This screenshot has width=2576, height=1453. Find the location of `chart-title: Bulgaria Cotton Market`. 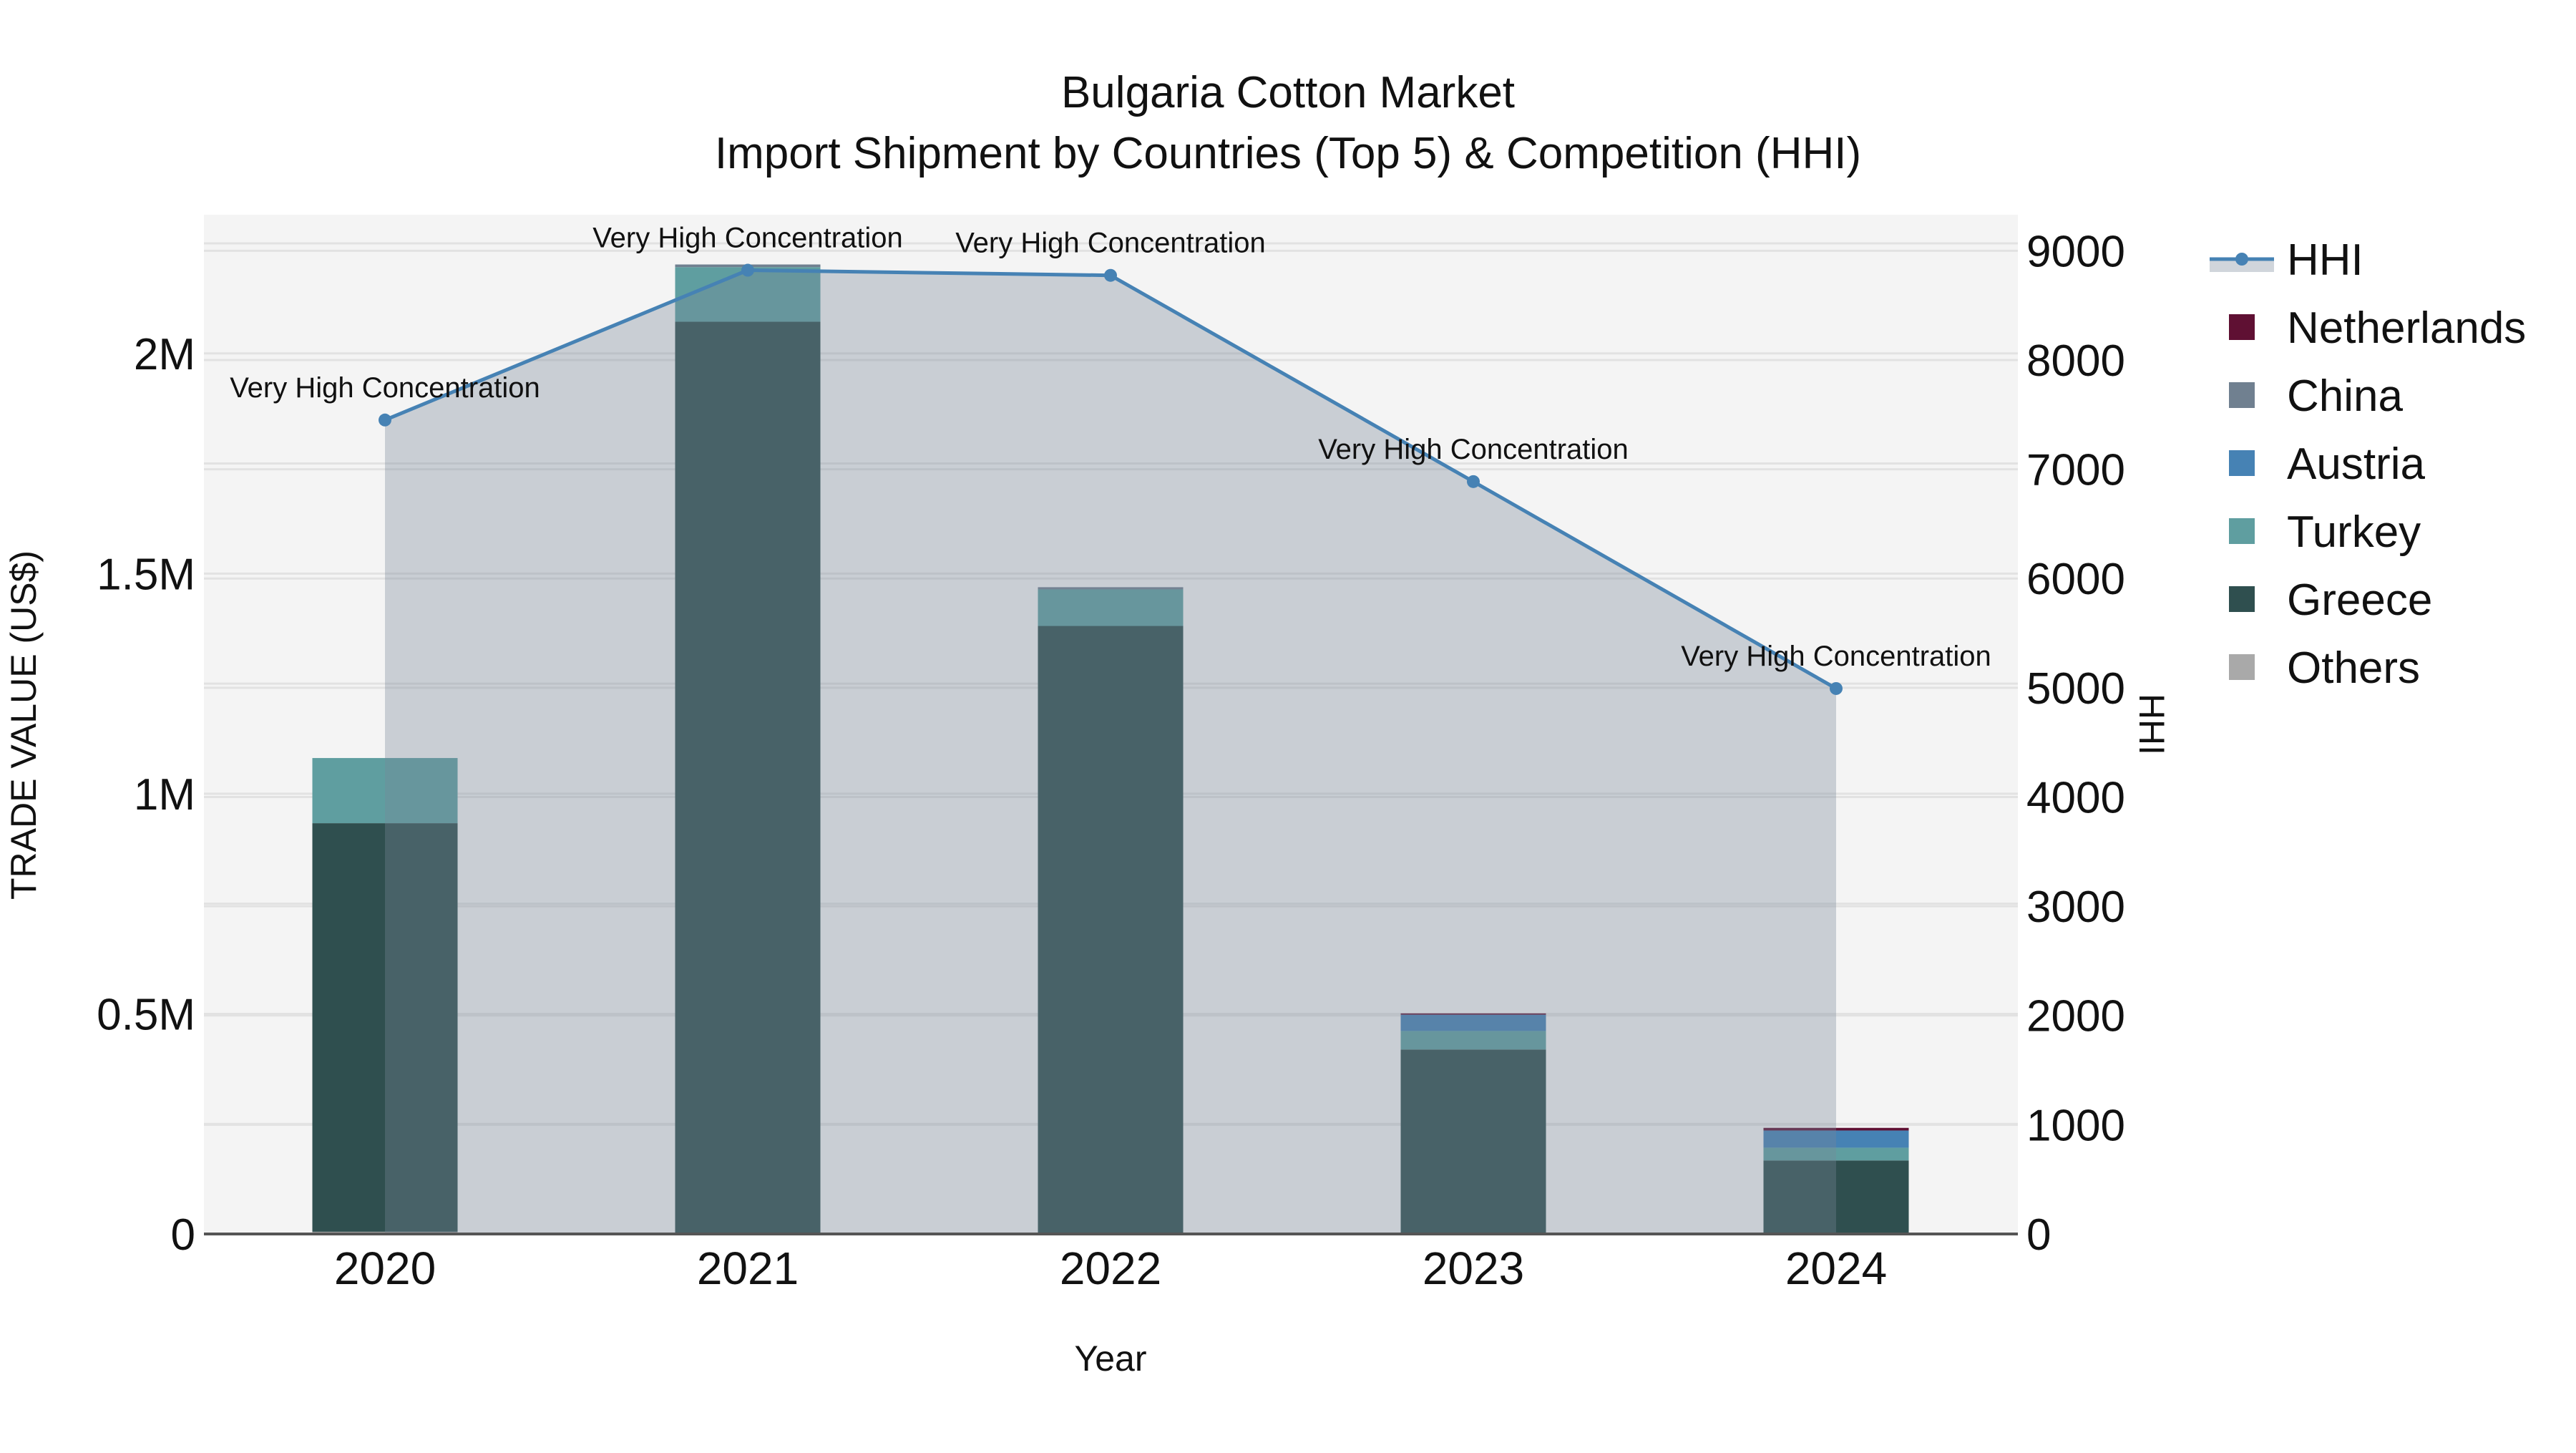

chart-title: Bulgaria Cotton Market is located at coordinates (1288, 93).